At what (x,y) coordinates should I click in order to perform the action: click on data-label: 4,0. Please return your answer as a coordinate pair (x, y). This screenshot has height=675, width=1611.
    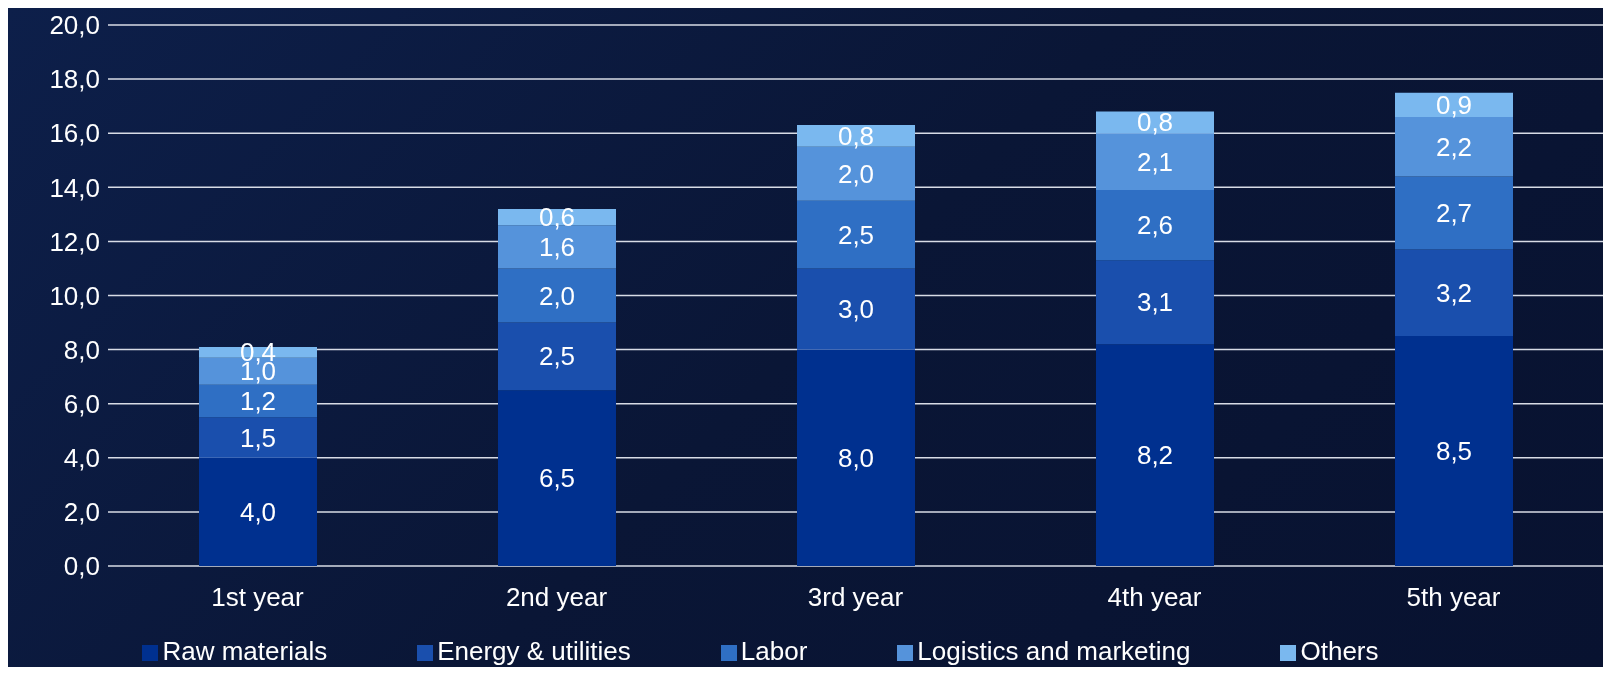
    Looking at the image, I should click on (258, 511).